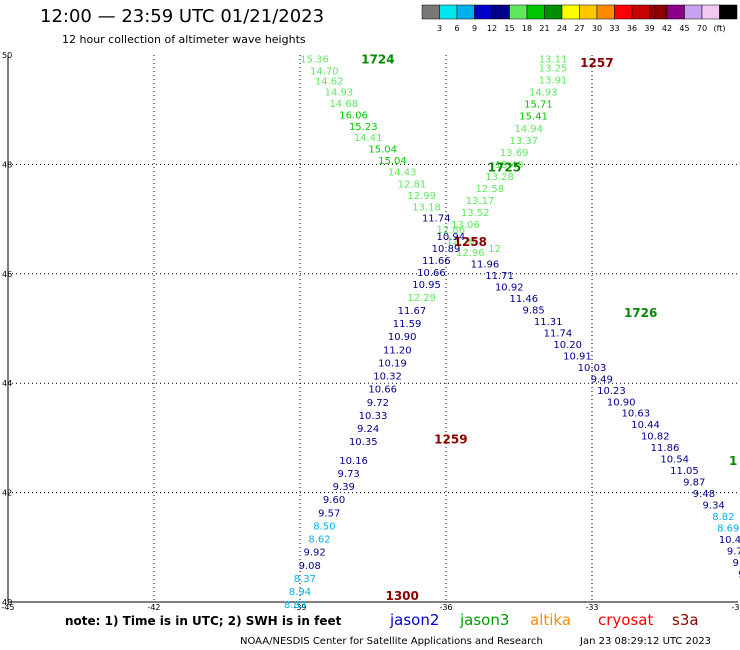 This screenshot has width=740, height=650. Describe the element at coordinates (343, 104) in the screenshot. I see `wave-height-value: 14.68` at that location.